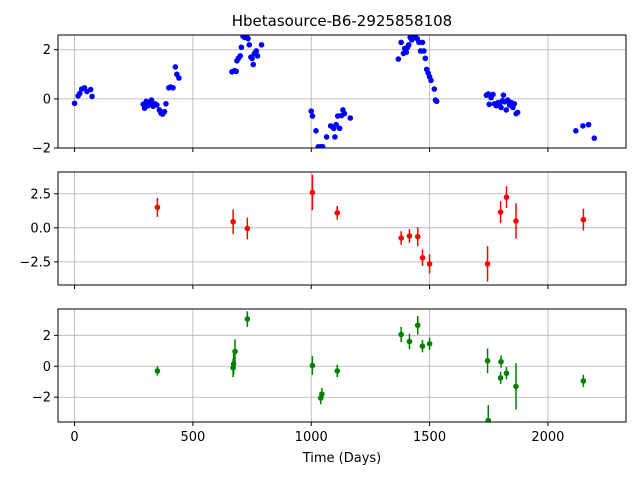 This screenshot has height=480, width=640. What do you see at coordinates (47, 50) in the screenshot?
I see `panel-1-y-tick-label: 2` at bounding box center [47, 50].